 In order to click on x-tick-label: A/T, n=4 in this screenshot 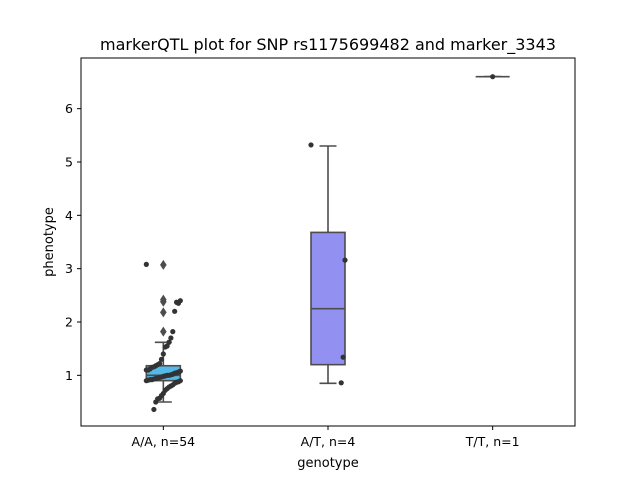, I will do `click(328, 441)`.